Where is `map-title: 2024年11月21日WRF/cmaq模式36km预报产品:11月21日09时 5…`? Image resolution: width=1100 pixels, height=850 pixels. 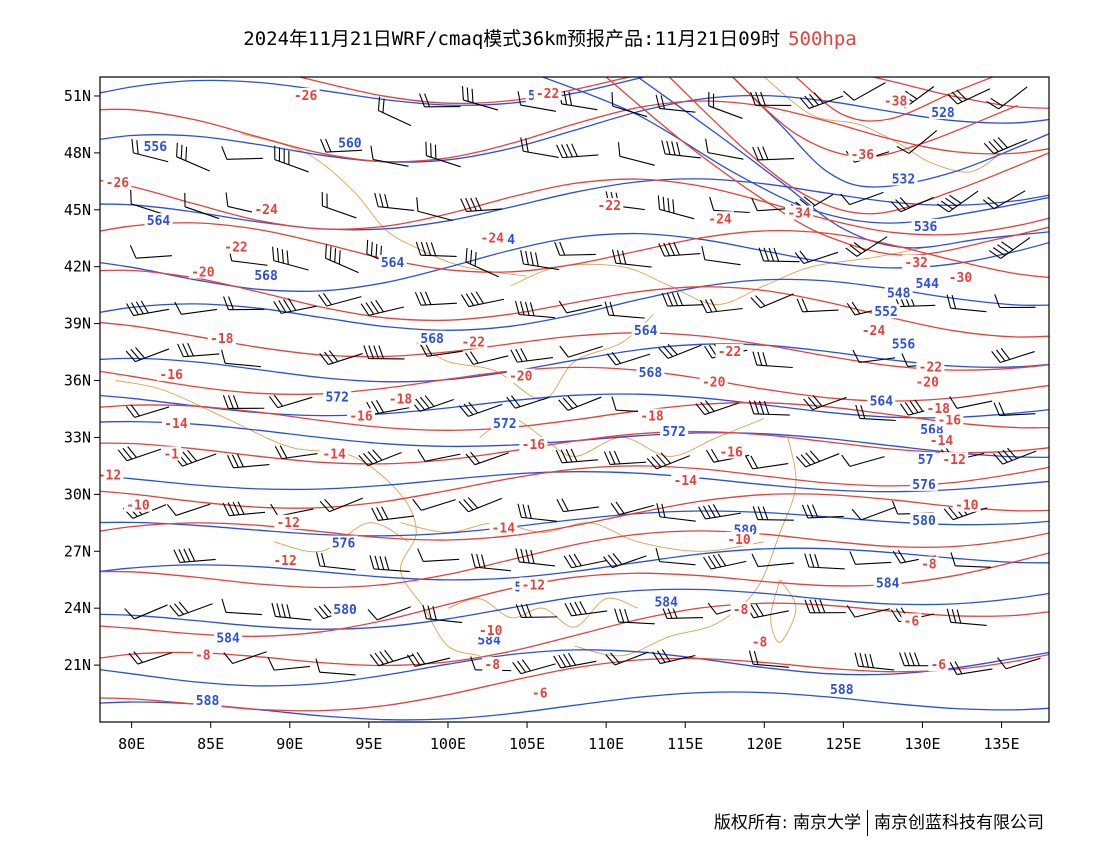
map-title: 2024年11月21日WRF/cmaq模式36km预报产品:11月21日09时 5… is located at coordinates (550, 37).